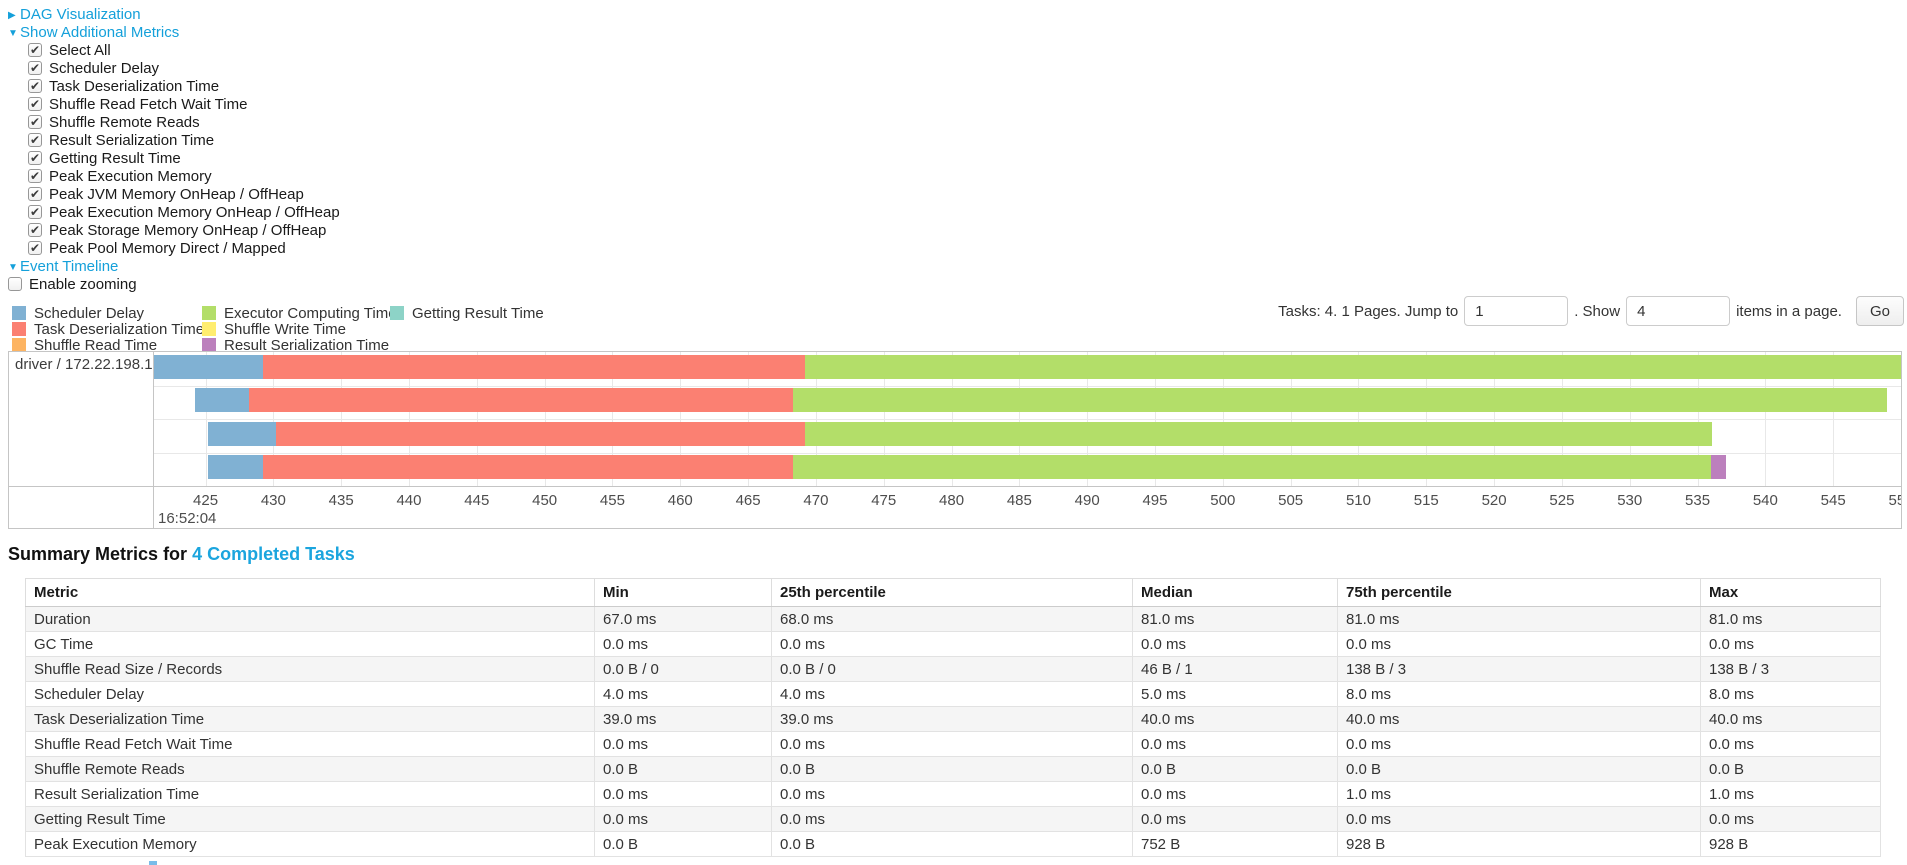 This screenshot has height=865, width=1907. What do you see at coordinates (174, 104) in the screenshot?
I see `metric-checkbox-row: Shuffle Read Fetch Wait Time` at bounding box center [174, 104].